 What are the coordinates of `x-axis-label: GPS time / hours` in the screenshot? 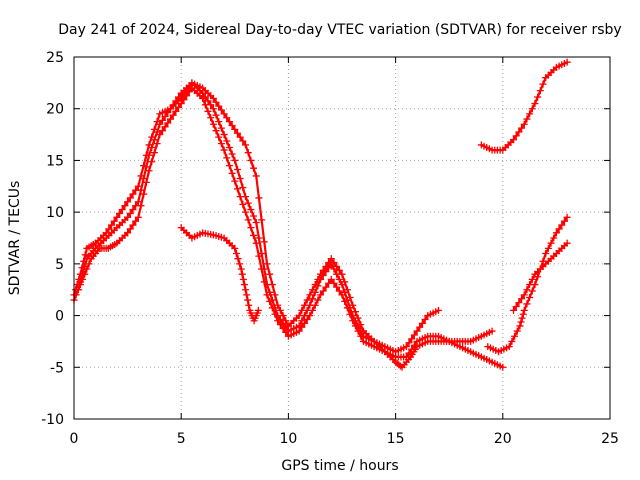 It's located at (339, 466).